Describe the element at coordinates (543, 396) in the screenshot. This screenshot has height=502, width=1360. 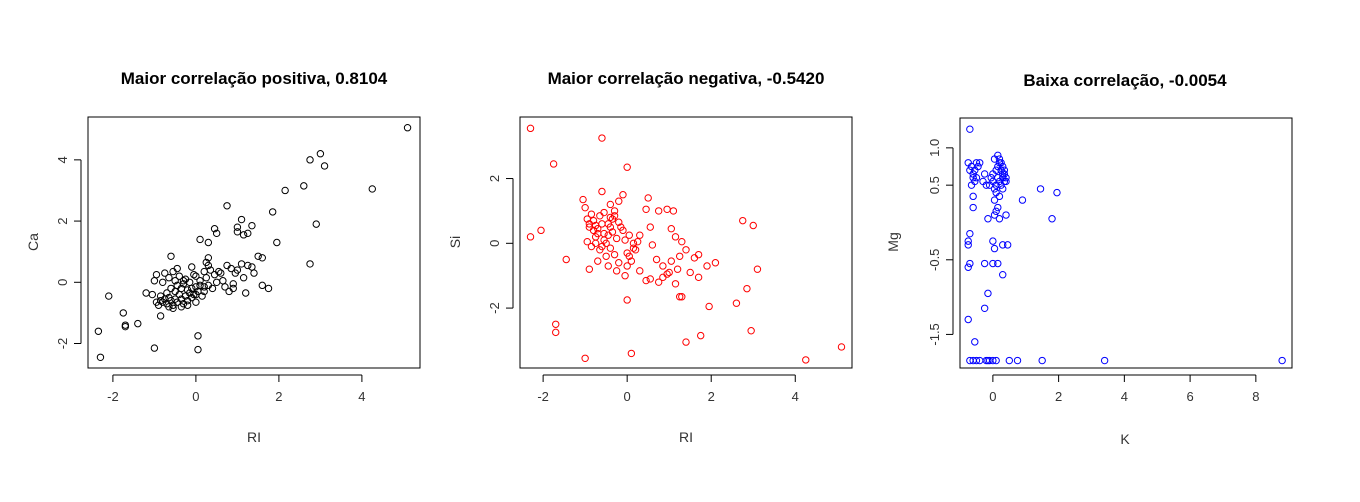
I see `x-tick-label: -2` at that location.